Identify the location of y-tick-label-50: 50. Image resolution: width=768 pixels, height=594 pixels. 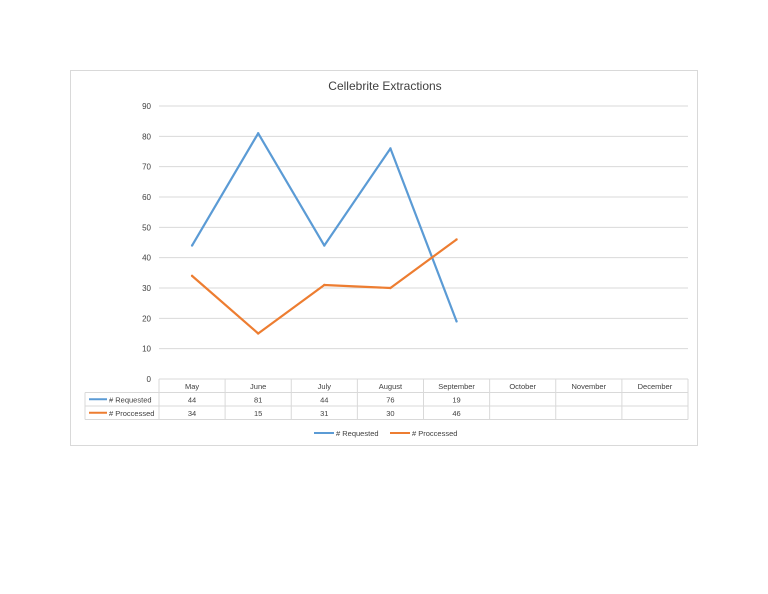
(146, 227).